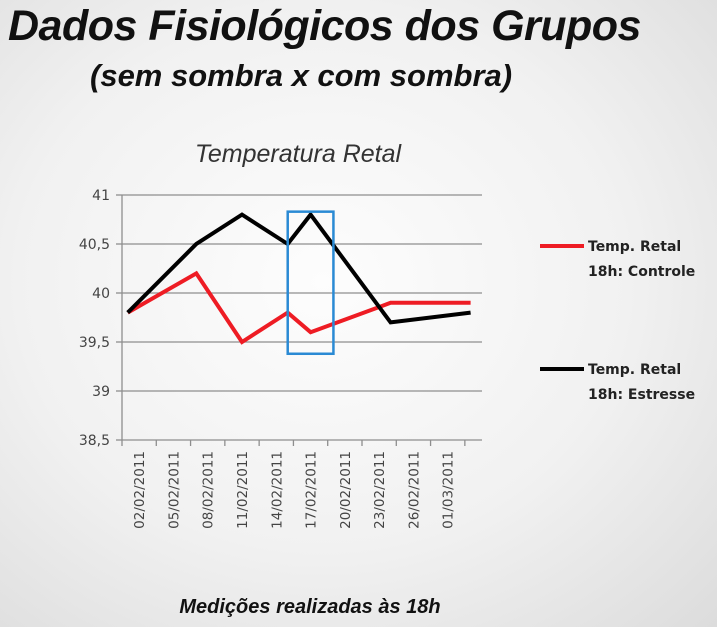 This screenshot has height=627, width=717. What do you see at coordinates (380, 490) in the screenshot?
I see `x-tick-label: 23/02/2011` at bounding box center [380, 490].